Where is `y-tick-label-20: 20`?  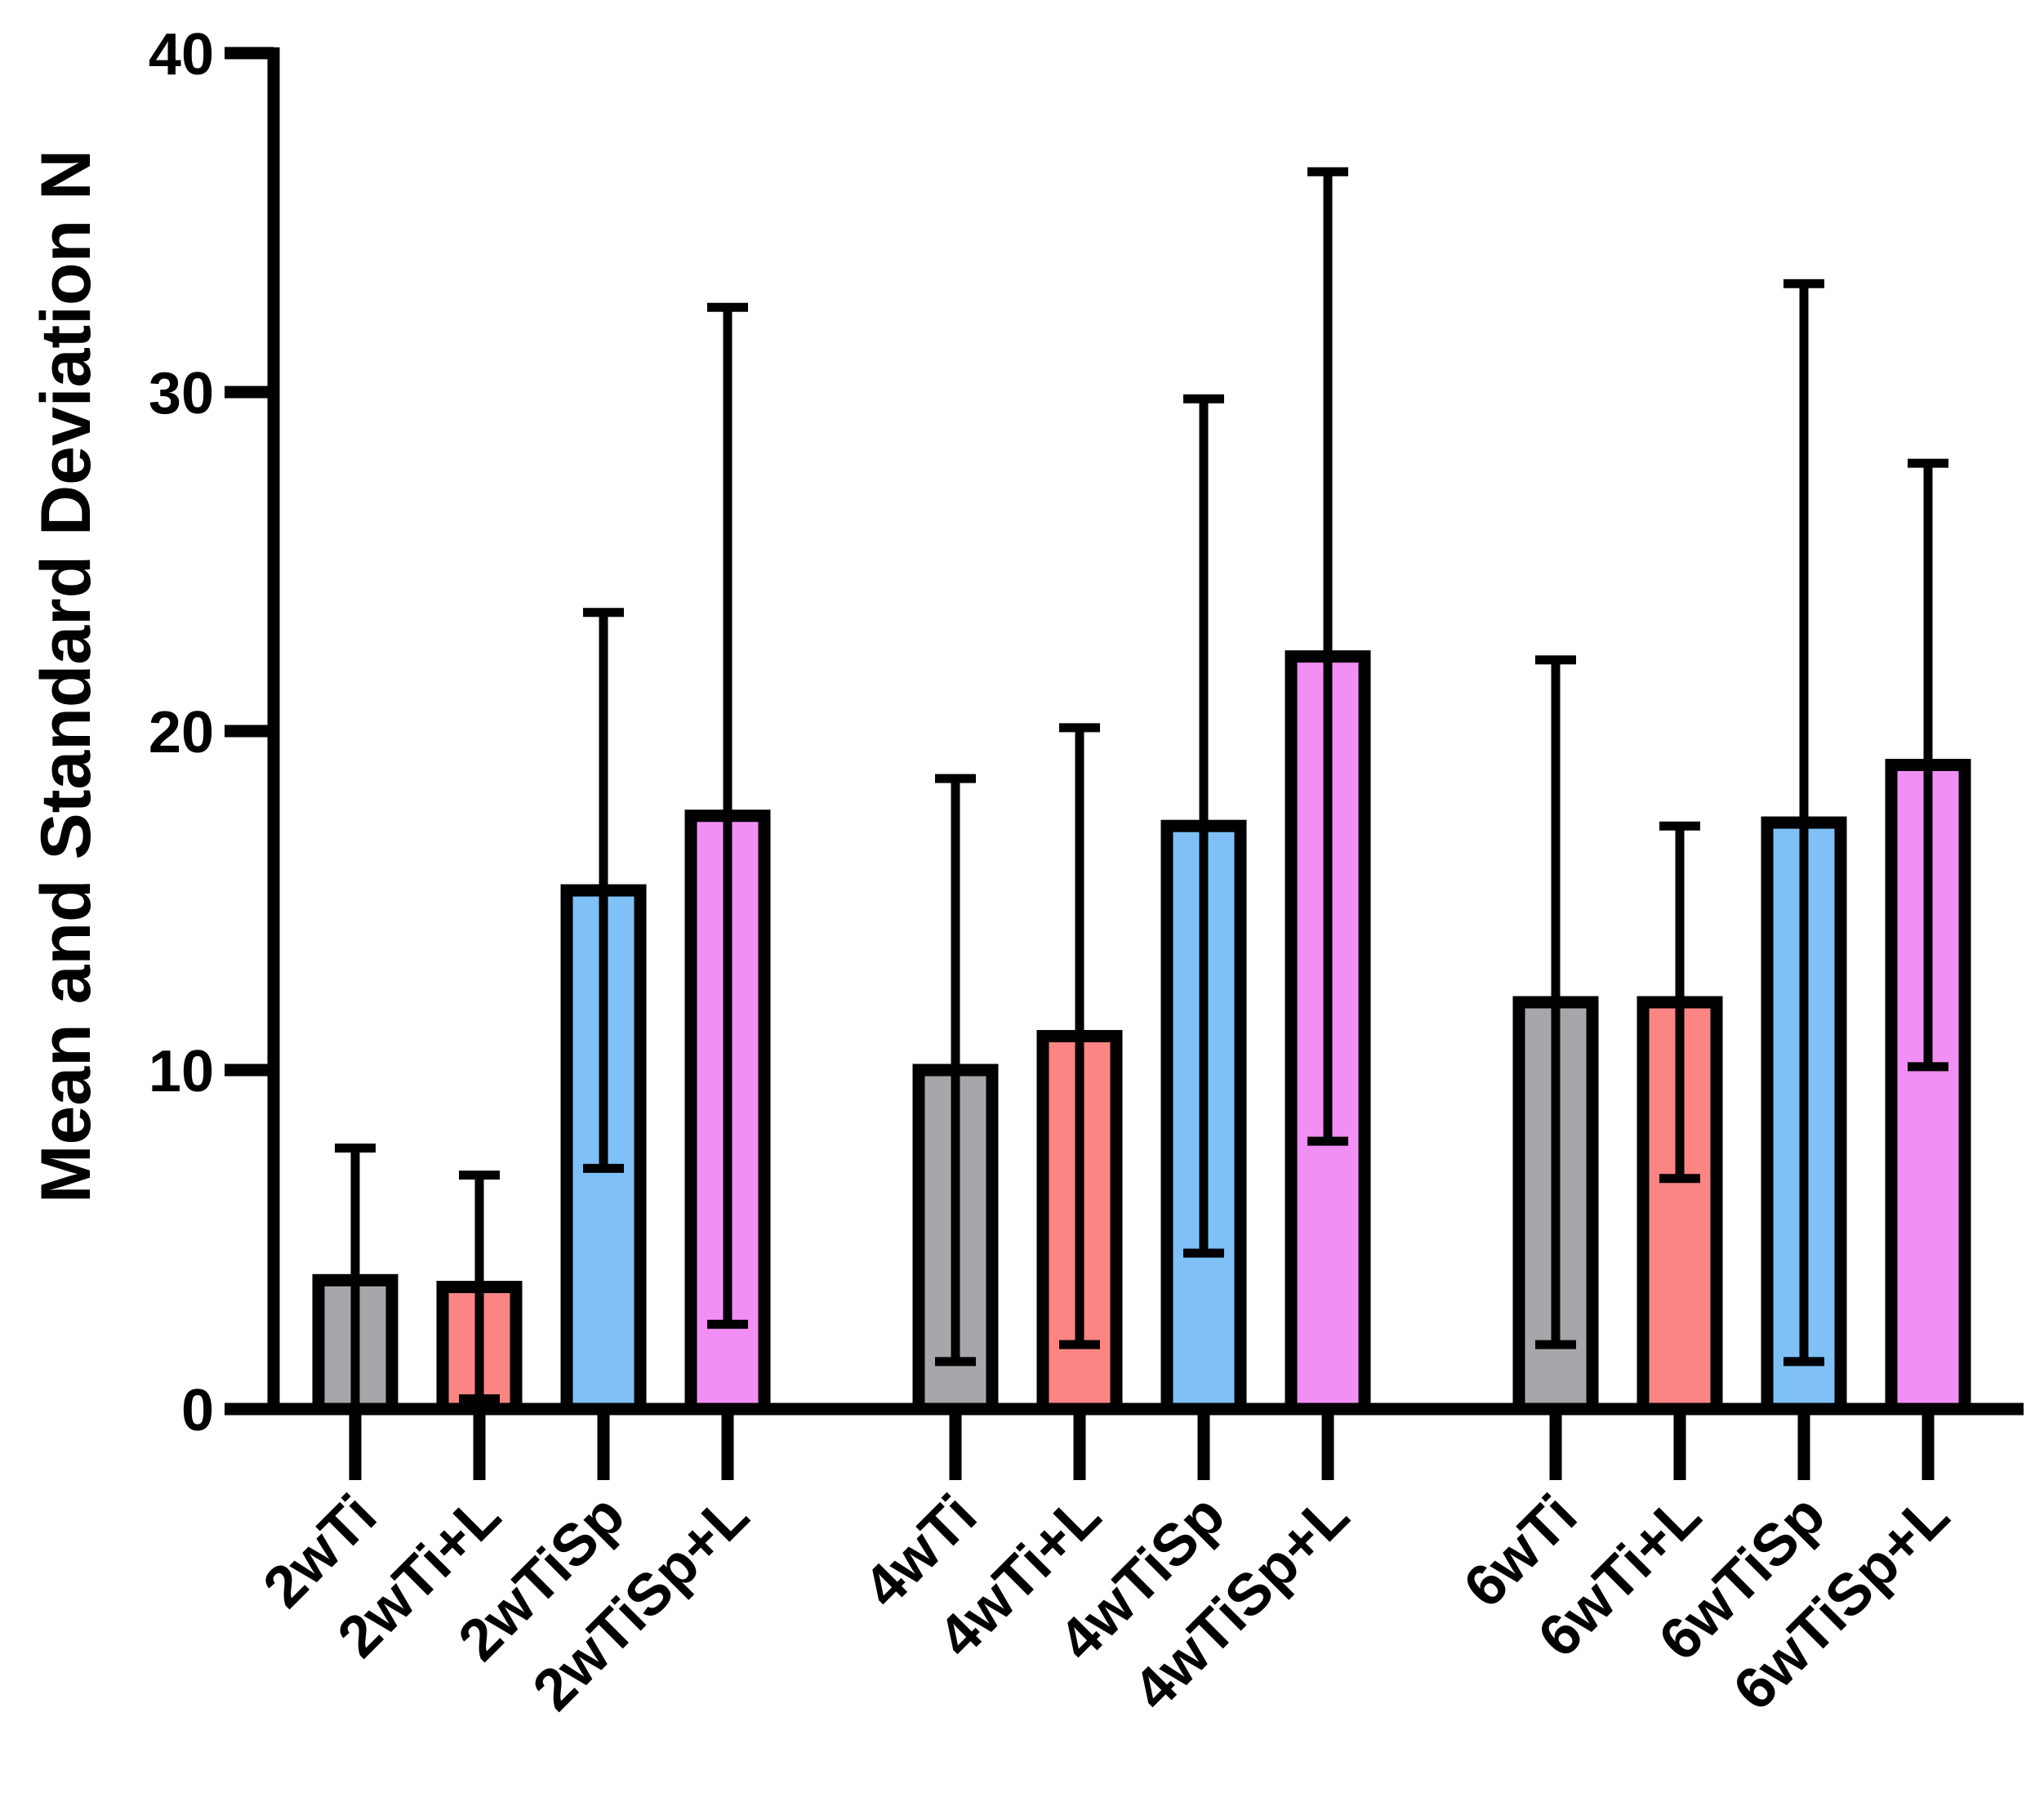
y-tick-label-20: 20 is located at coordinates (181, 732).